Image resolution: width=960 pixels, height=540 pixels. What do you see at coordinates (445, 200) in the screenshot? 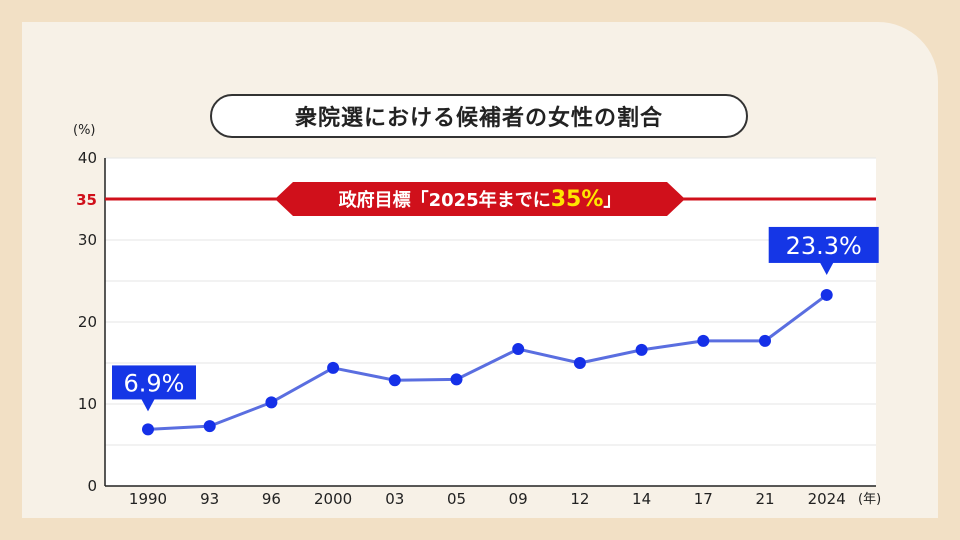
I see `target-label-prefix: 政府目標「2025年までに` at bounding box center [445, 200].